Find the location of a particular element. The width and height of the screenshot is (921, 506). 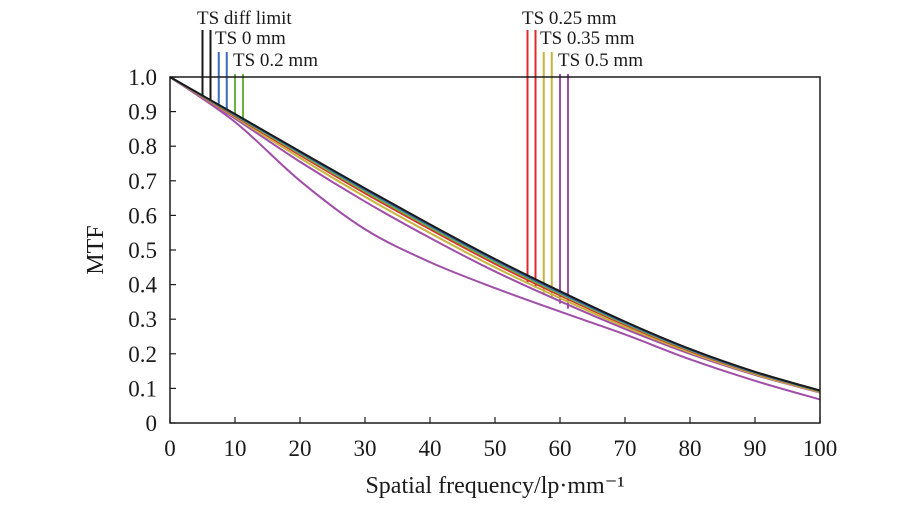

x-tick-label: 0 is located at coordinates (170, 448).